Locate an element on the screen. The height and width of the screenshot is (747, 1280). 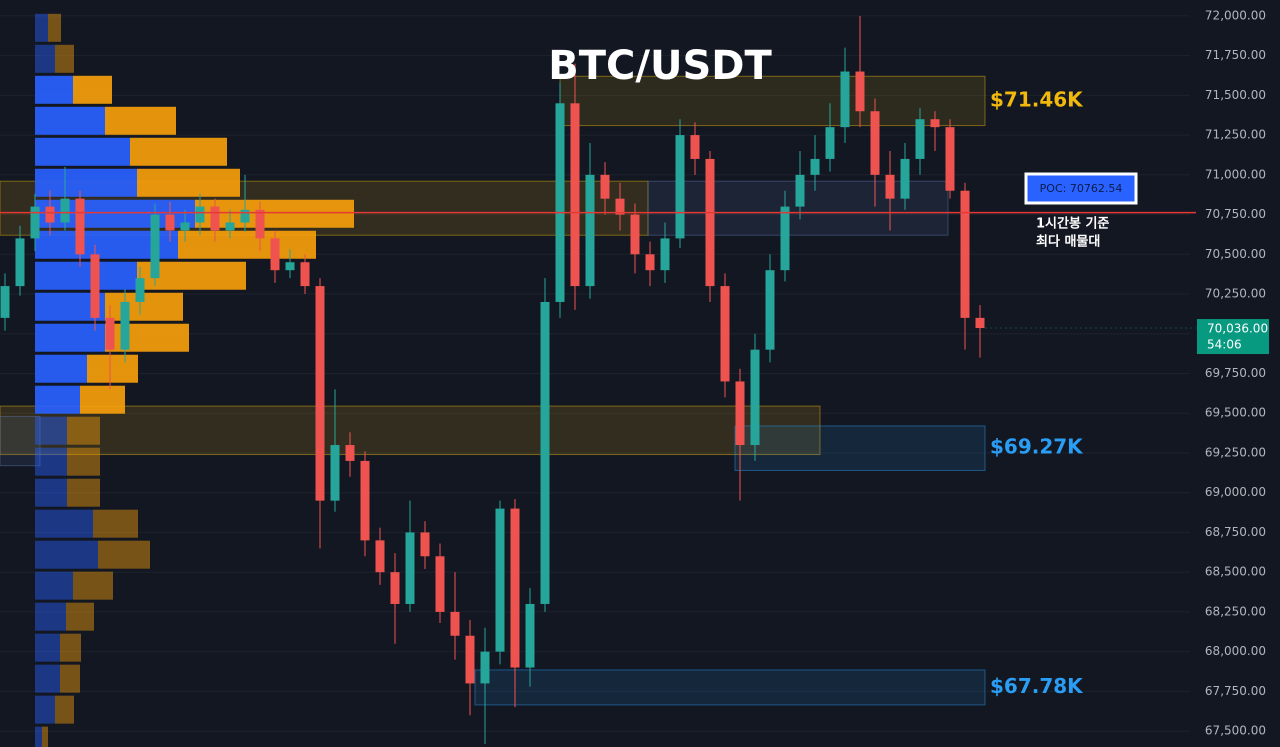
y-tick-label: 71,750.00 is located at coordinates (1235, 55).